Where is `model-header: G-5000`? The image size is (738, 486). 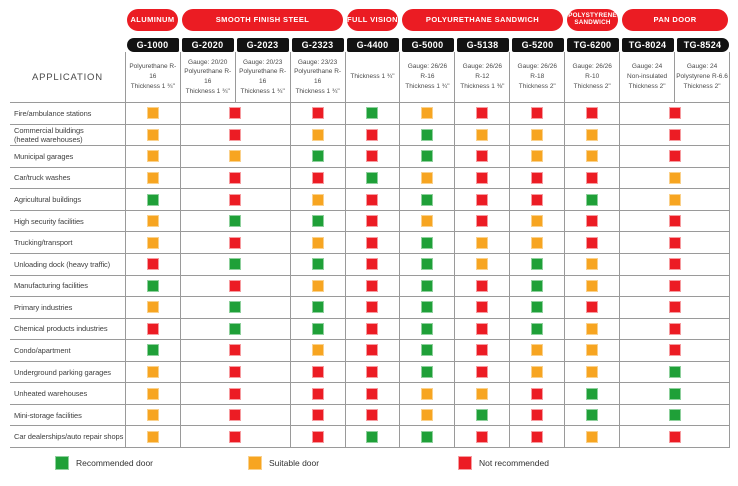 model-header: G-5000 is located at coordinates (427, 45).